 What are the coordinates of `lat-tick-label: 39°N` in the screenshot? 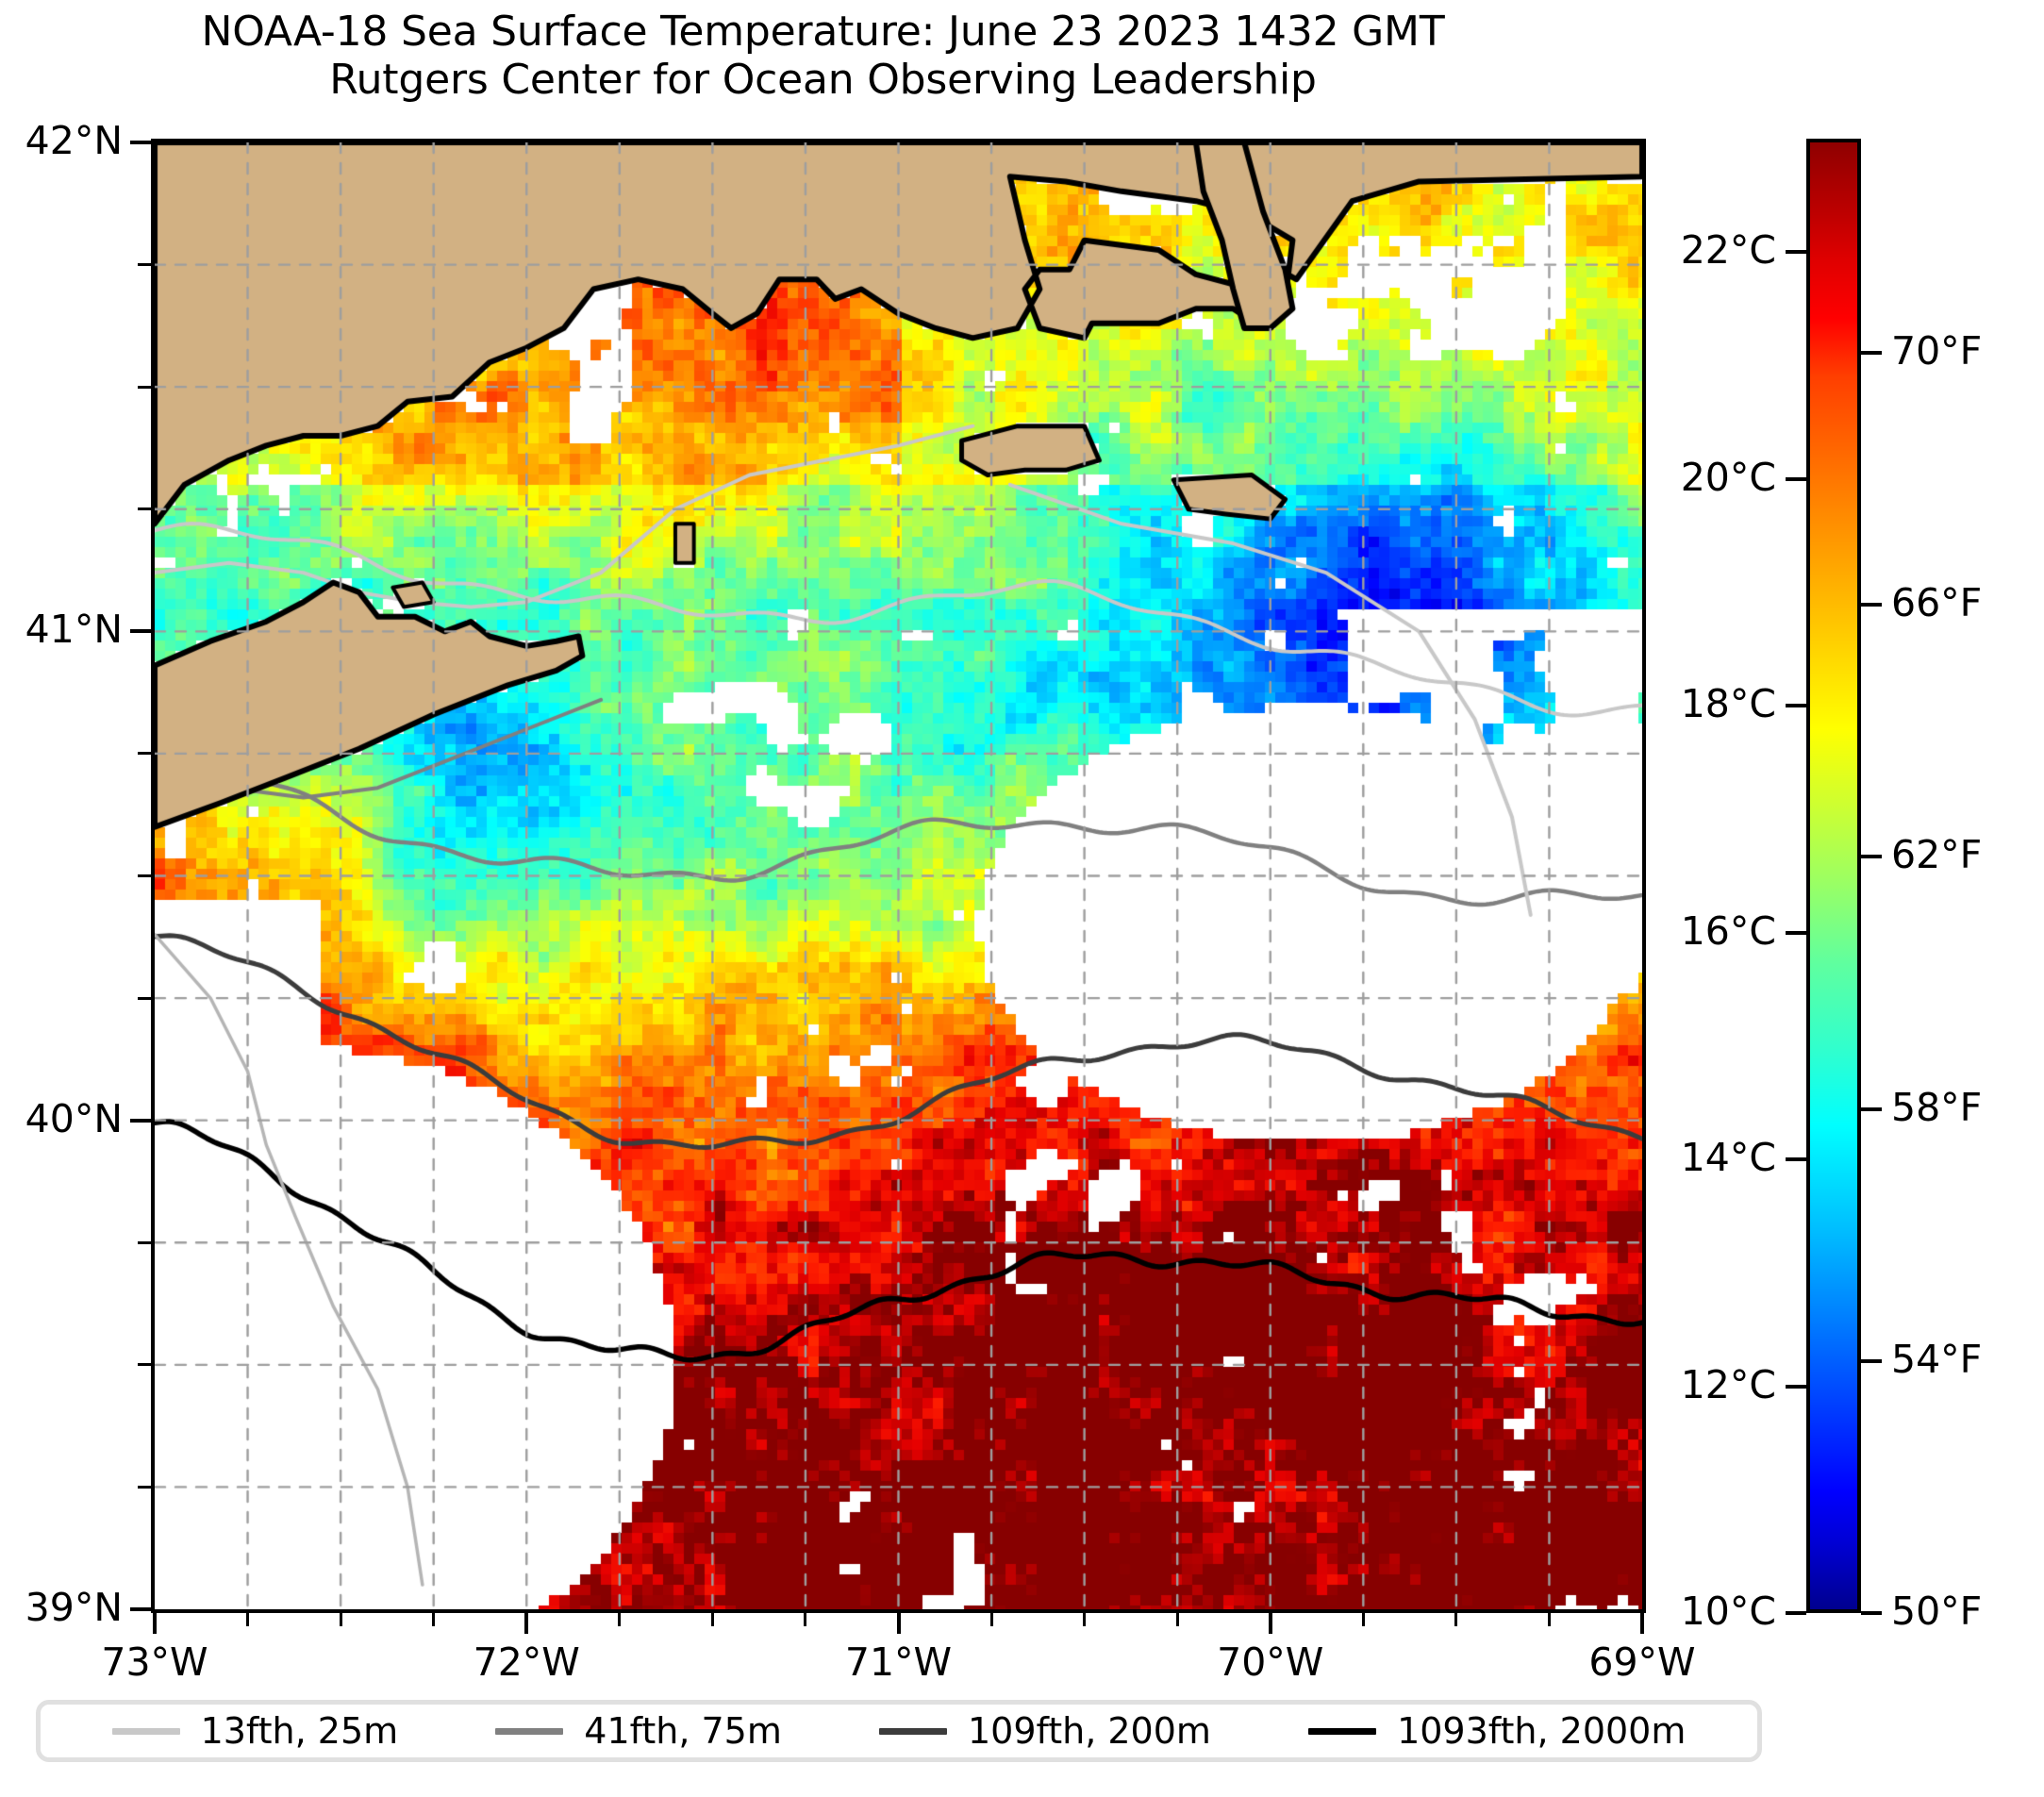 It's located at (74, 1607).